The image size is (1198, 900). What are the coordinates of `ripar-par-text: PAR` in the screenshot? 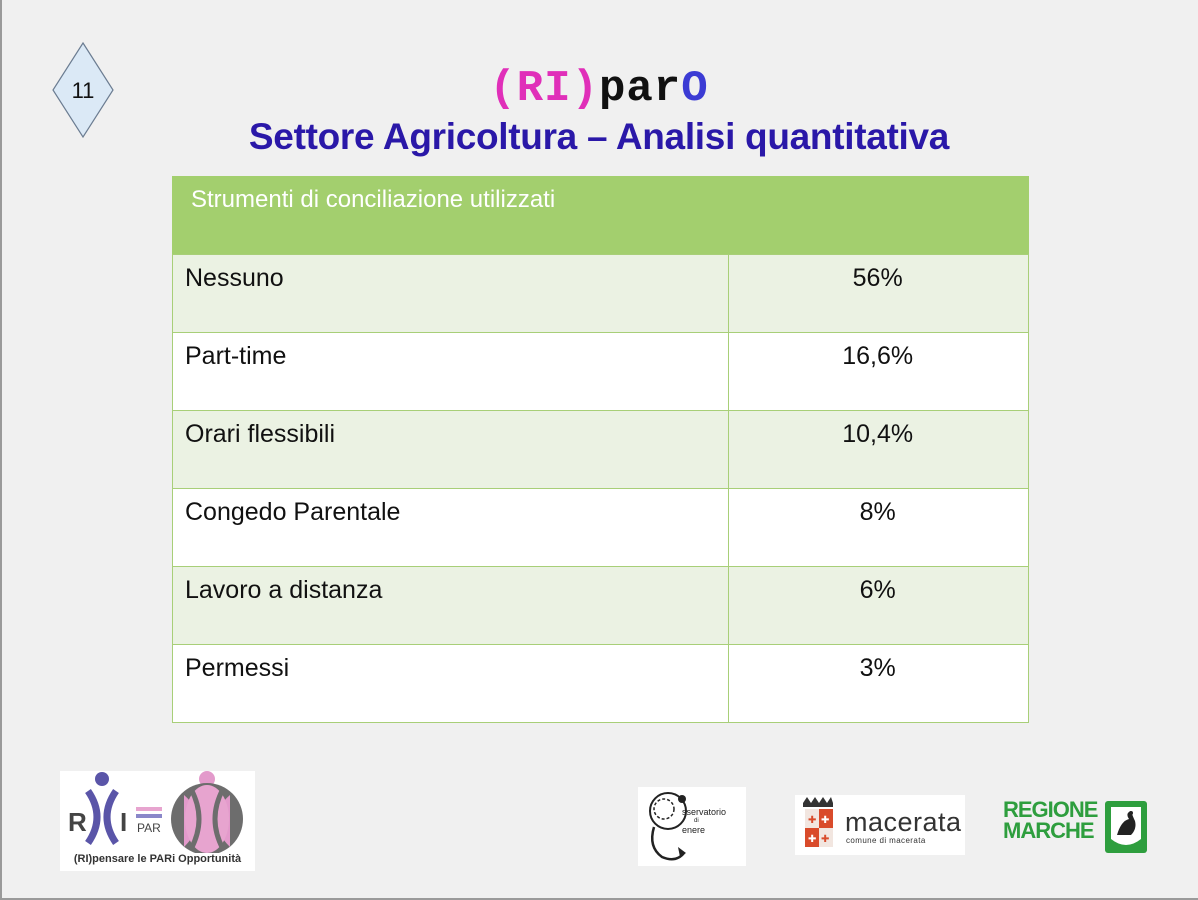 It's located at (149, 828).